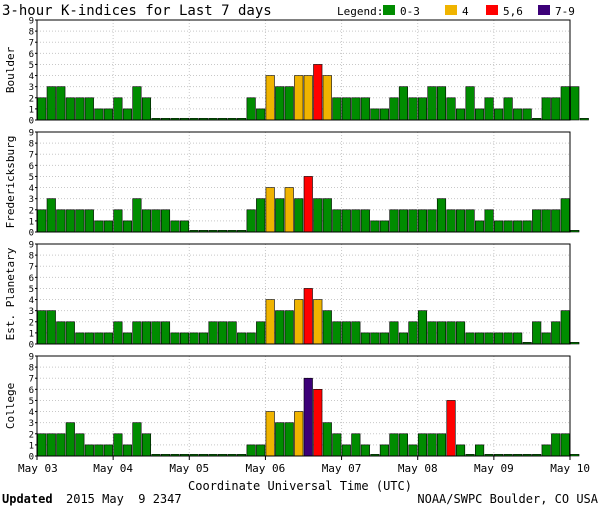 The width and height of the screenshot is (600, 510). Describe the element at coordinates (300, 486) in the screenshot. I see `x-axis-label: Coordinate Universal Time (UTC)` at that location.